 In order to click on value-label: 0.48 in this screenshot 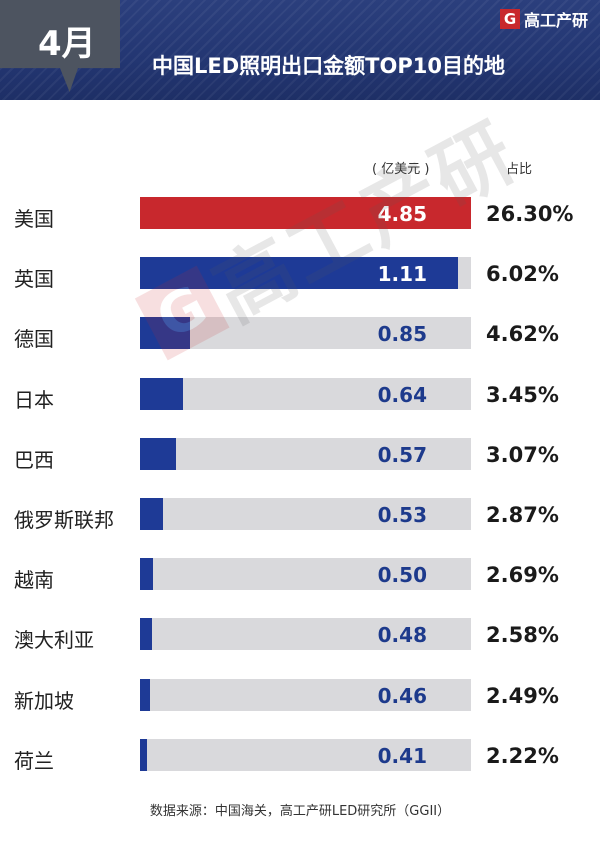, I will do `click(402, 635)`.